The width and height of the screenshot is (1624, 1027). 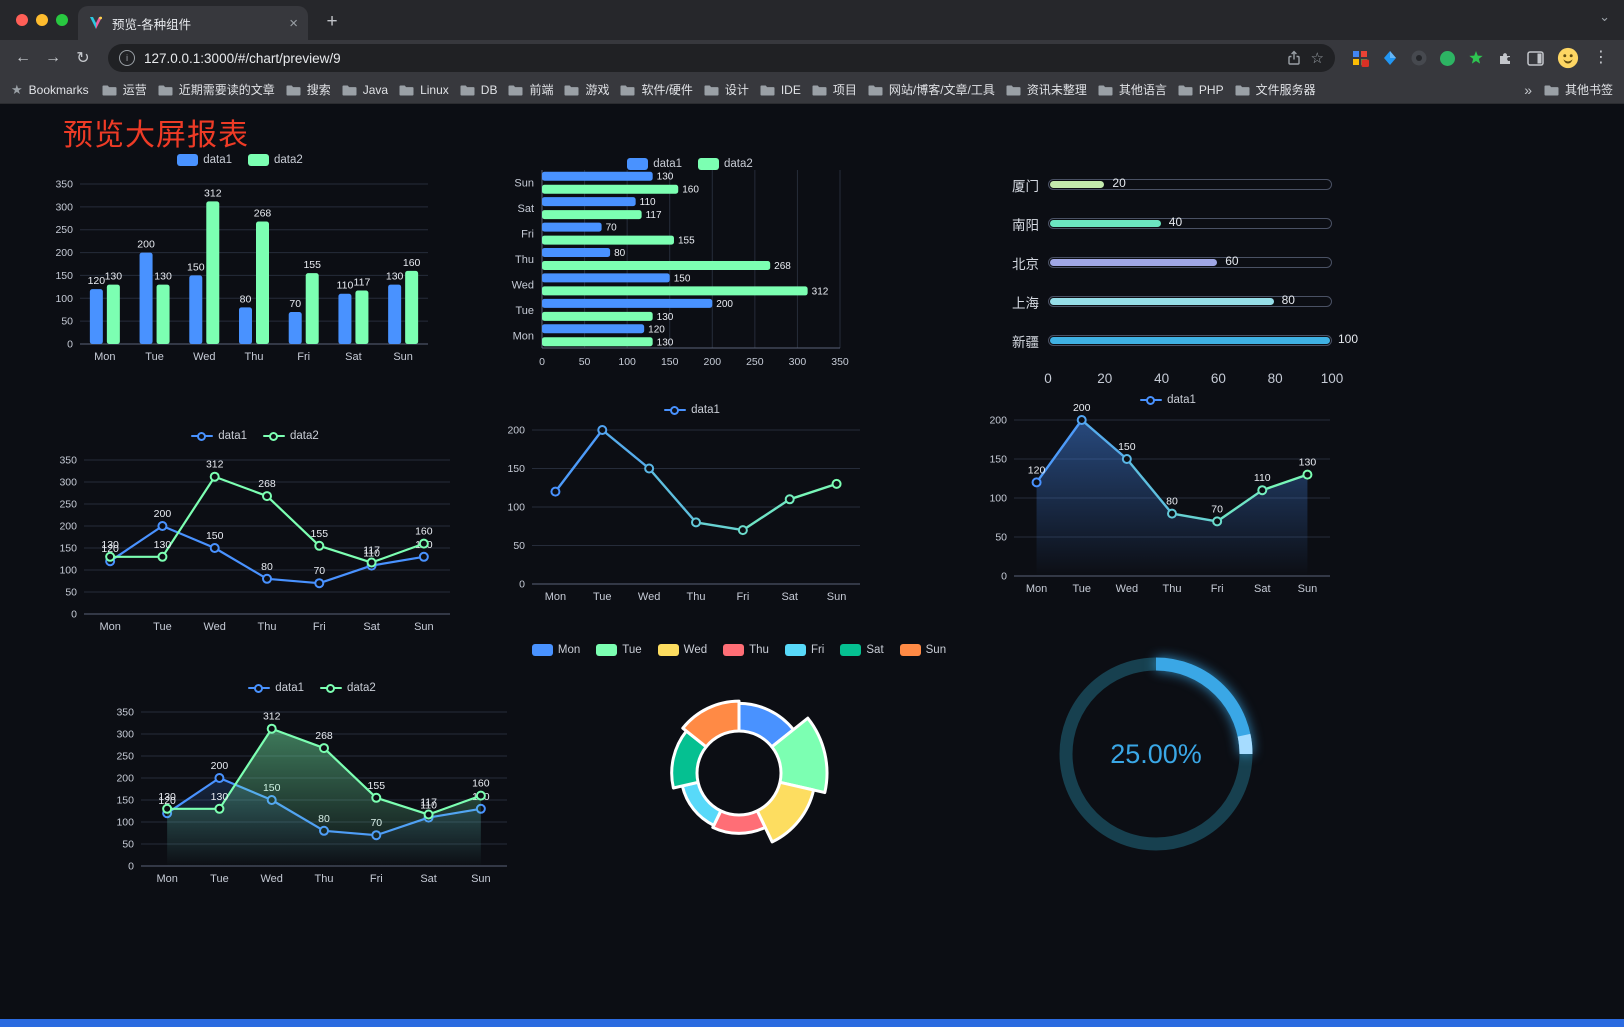 I want to click on bookmark-folder: 网站/博客/文章/工具, so click(x=931, y=89).